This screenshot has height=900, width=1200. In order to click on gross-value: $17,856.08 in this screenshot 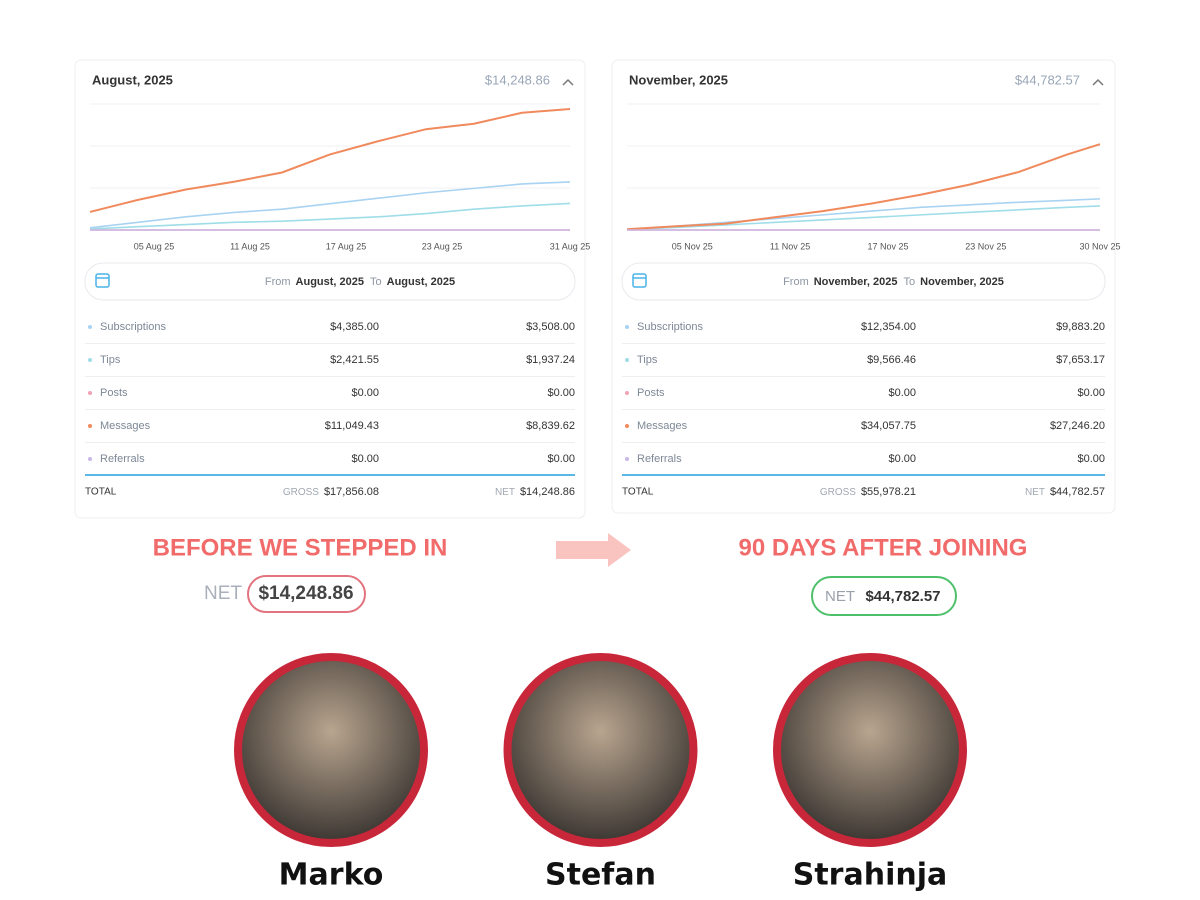, I will do `click(351, 492)`.